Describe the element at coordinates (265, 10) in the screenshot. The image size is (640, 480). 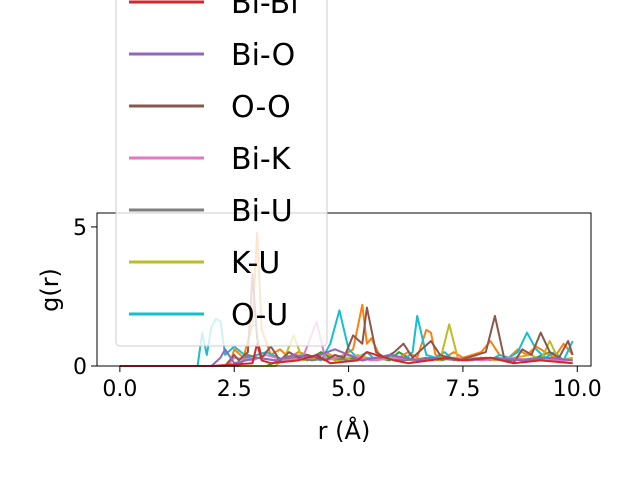
I see `legend-label-bi-bi: Bi-Bi` at that location.